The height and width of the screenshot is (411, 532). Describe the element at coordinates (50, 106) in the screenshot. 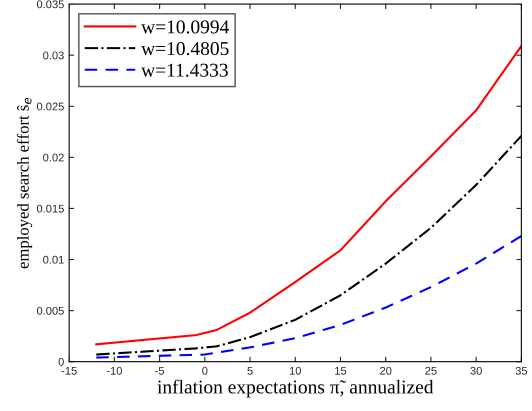

I see `y-tick-label: 0.025` at that location.